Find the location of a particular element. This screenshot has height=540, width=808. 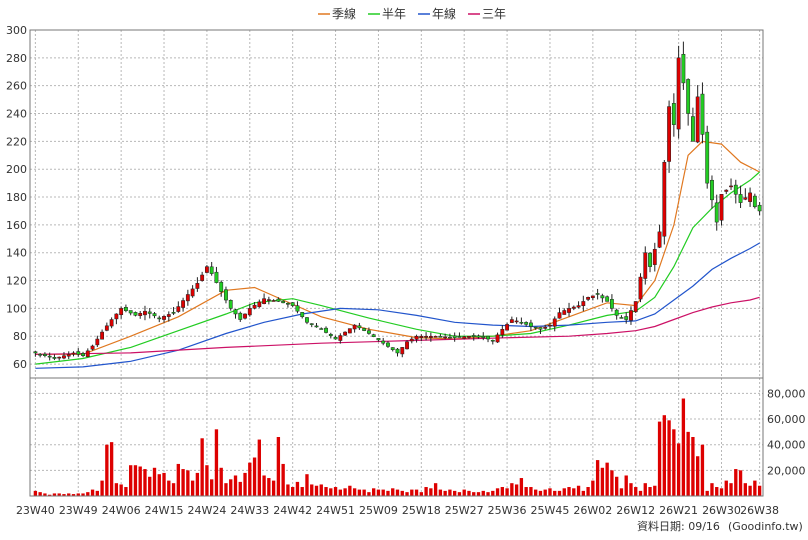

legend-label: 三年 is located at coordinates (494, 14).